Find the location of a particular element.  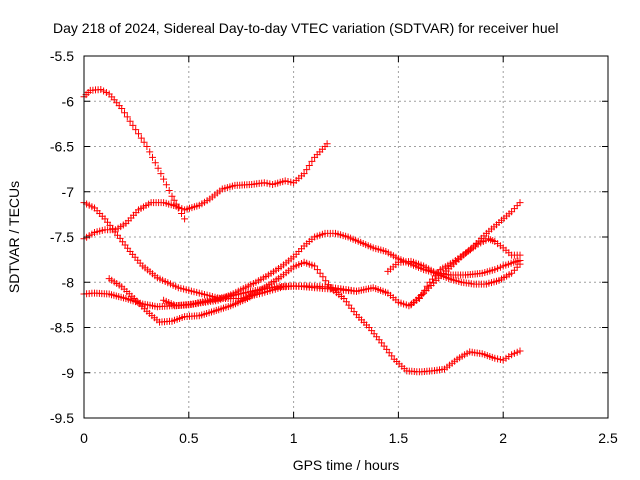

x-axis-label: GPS time / hours is located at coordinates (346, 465).